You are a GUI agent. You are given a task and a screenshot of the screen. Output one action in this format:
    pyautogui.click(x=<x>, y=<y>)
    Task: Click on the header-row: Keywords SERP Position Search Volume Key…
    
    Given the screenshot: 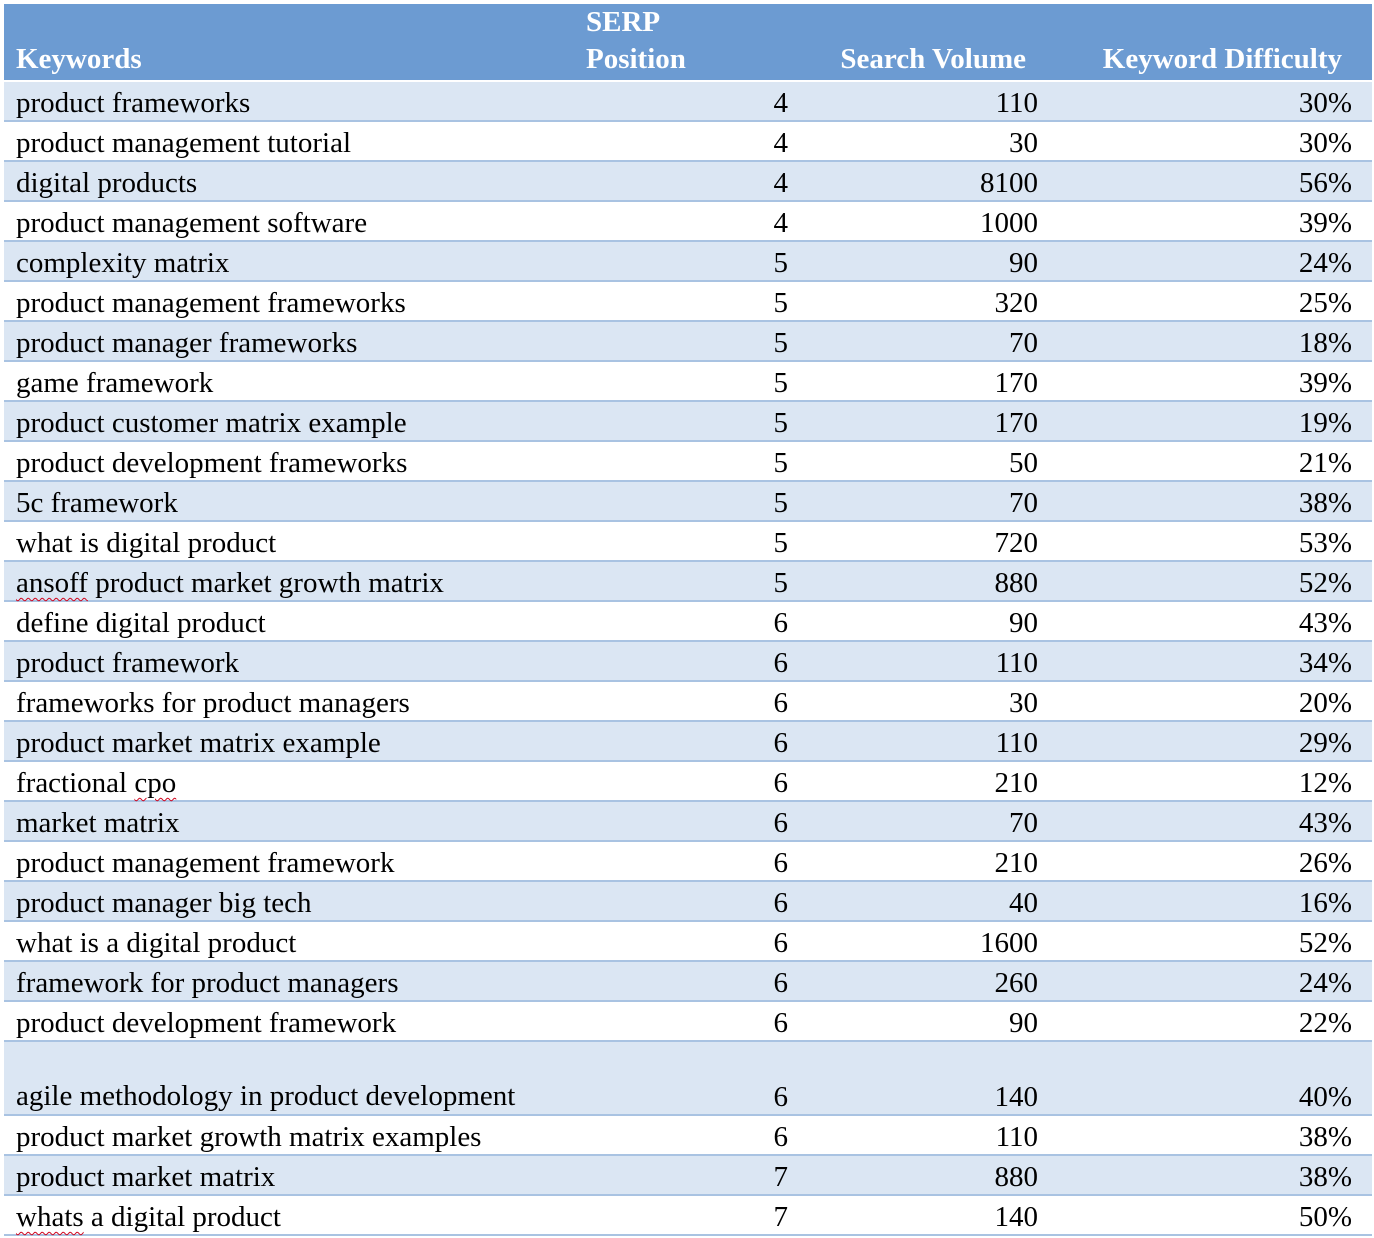 What is the action you would take?
    pyautogui.click(x=688, y=43)
    